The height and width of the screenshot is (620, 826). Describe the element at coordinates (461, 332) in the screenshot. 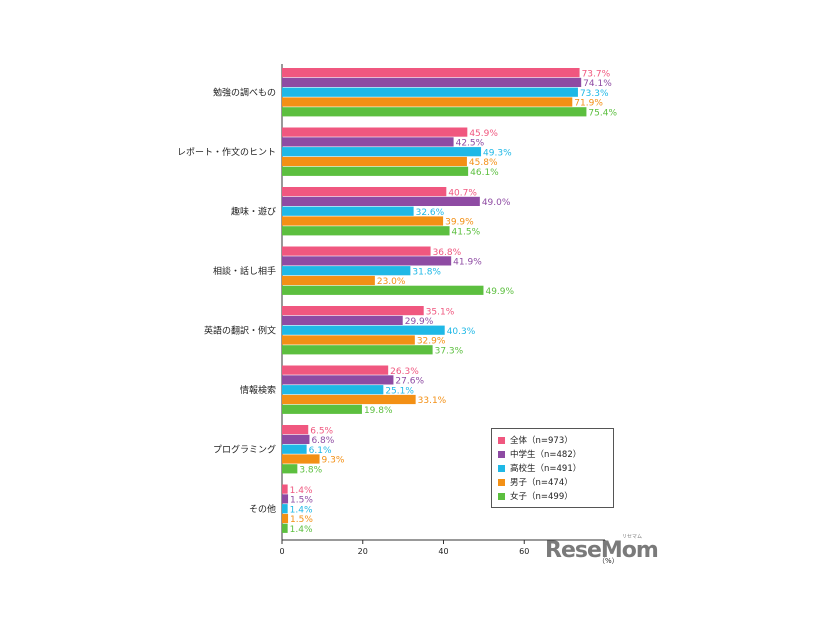

I see `bar-value-label: 40.3%` at that location.